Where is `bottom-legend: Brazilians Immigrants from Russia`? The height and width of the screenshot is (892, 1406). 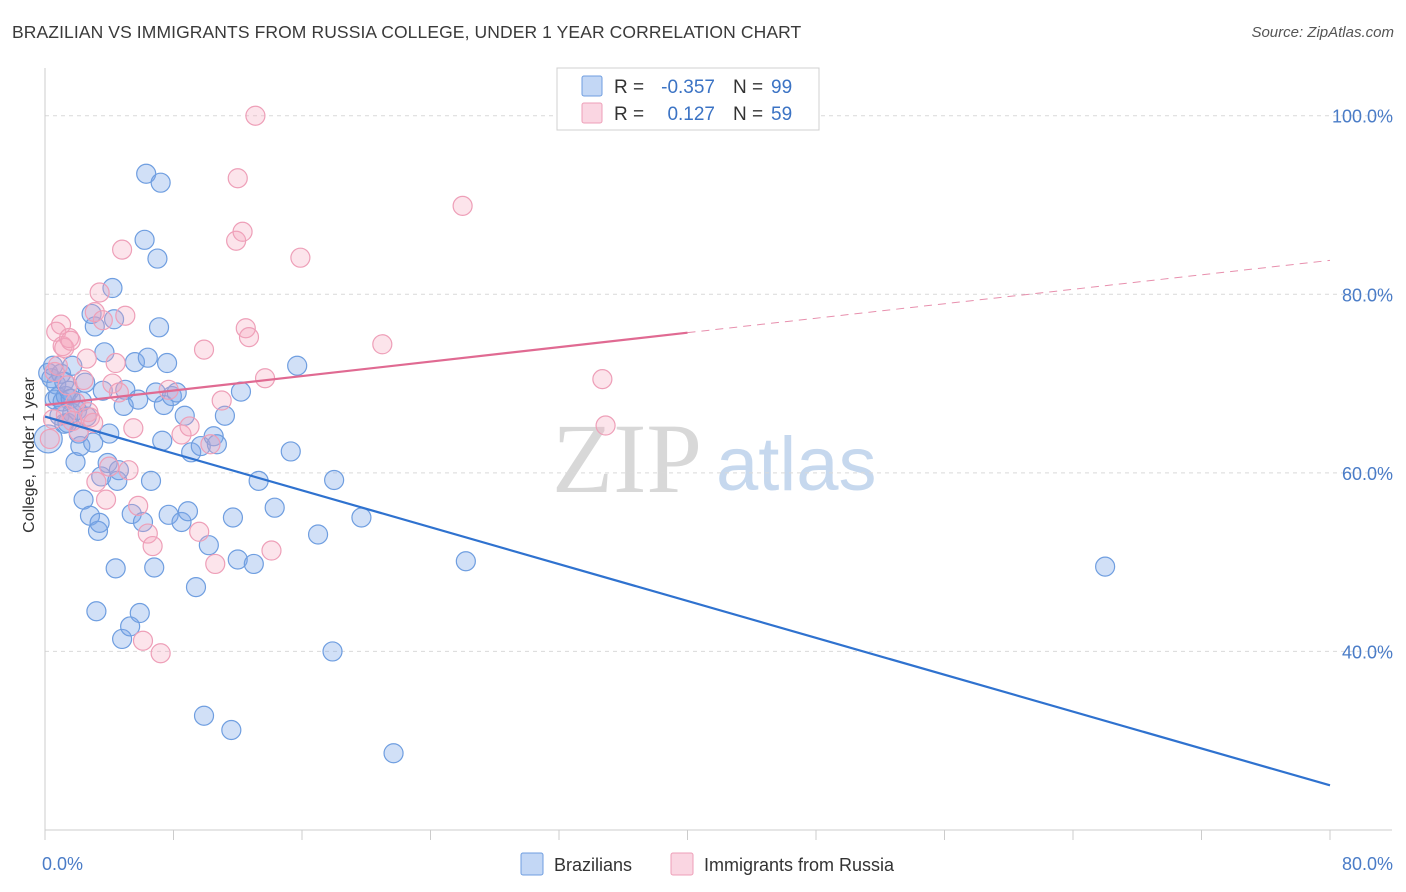
bottom-legend: Brazilians Immigrants from Russia is located at coordinates (707, 864).